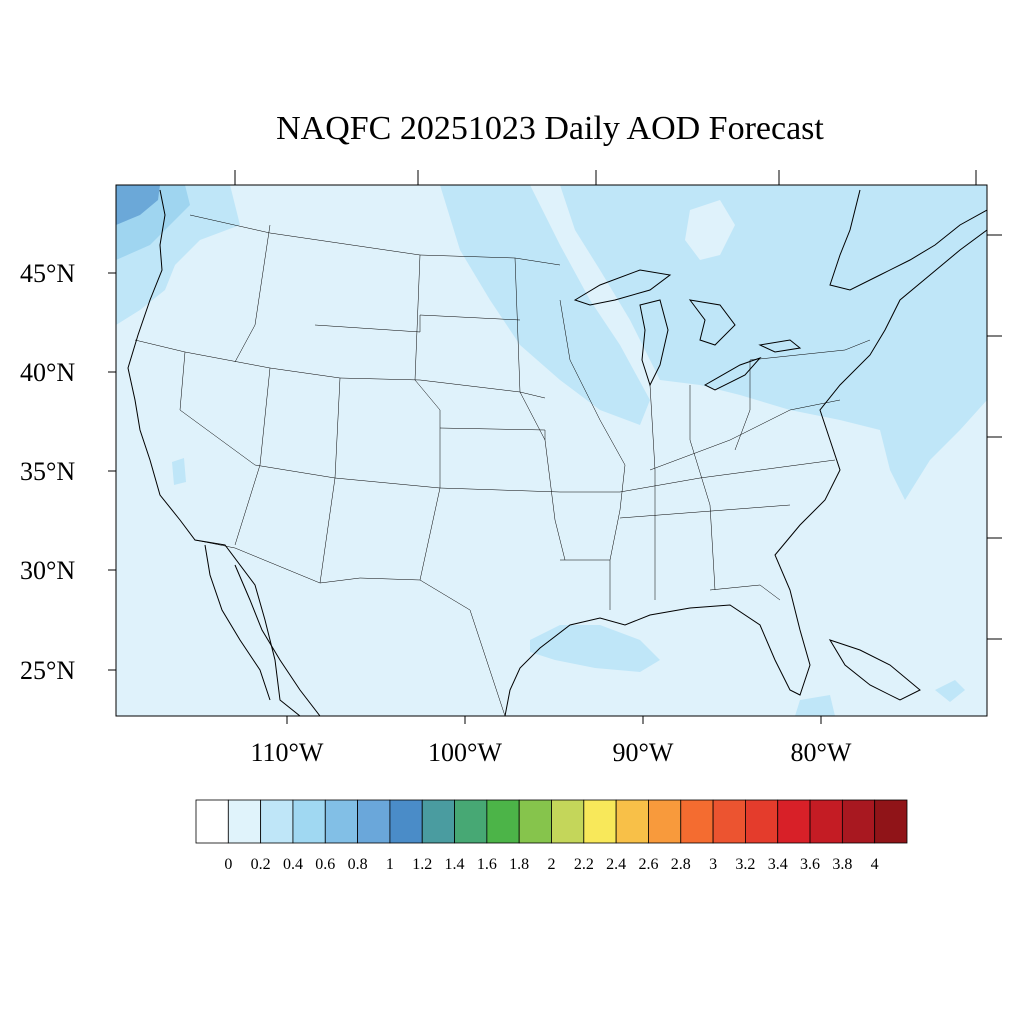 Image resolution: width=1024 pixels, height=1024 pixels. What do you see at coordinates (908, 240) in the screenshot?
I see `coastline-canada-east` at bounding box center [908, 240].